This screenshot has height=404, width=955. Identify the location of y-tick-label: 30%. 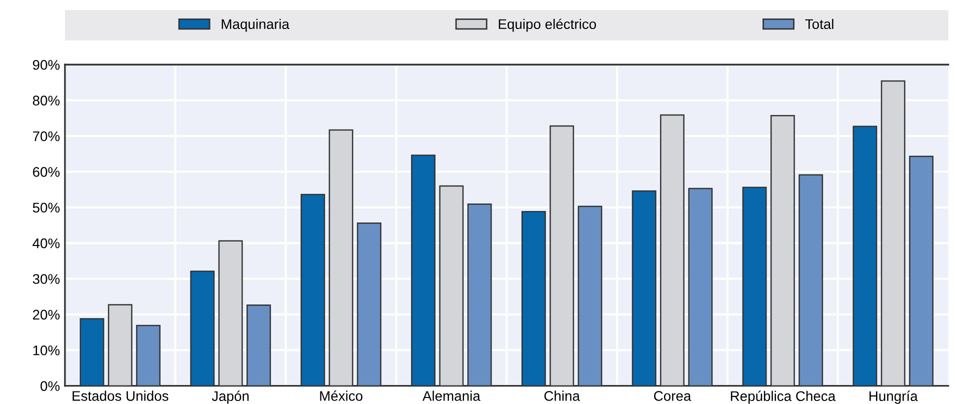
(46, 279).